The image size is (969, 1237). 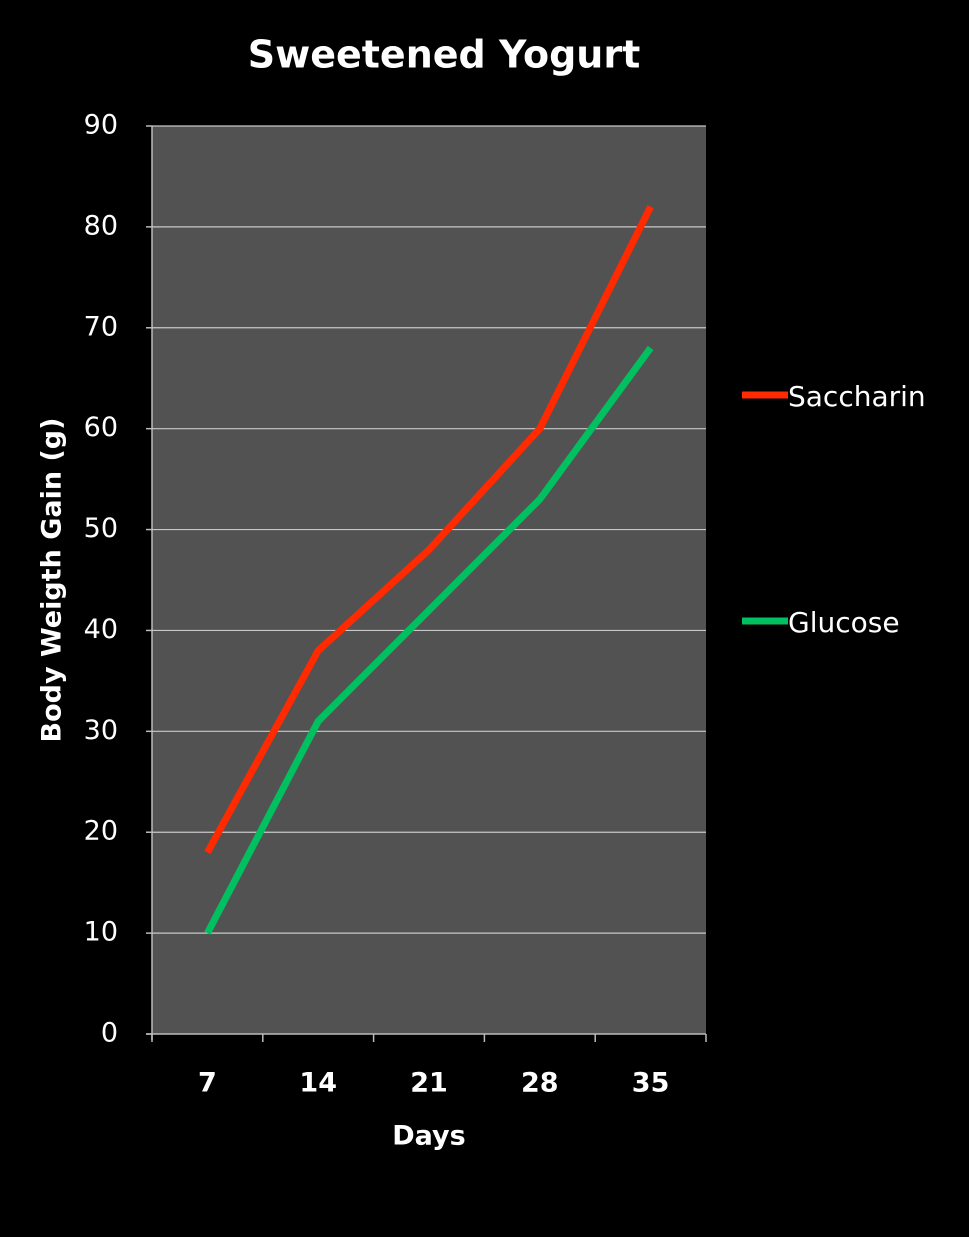 I want to click on y-tick-label: 30, so click(x=101, y=730).